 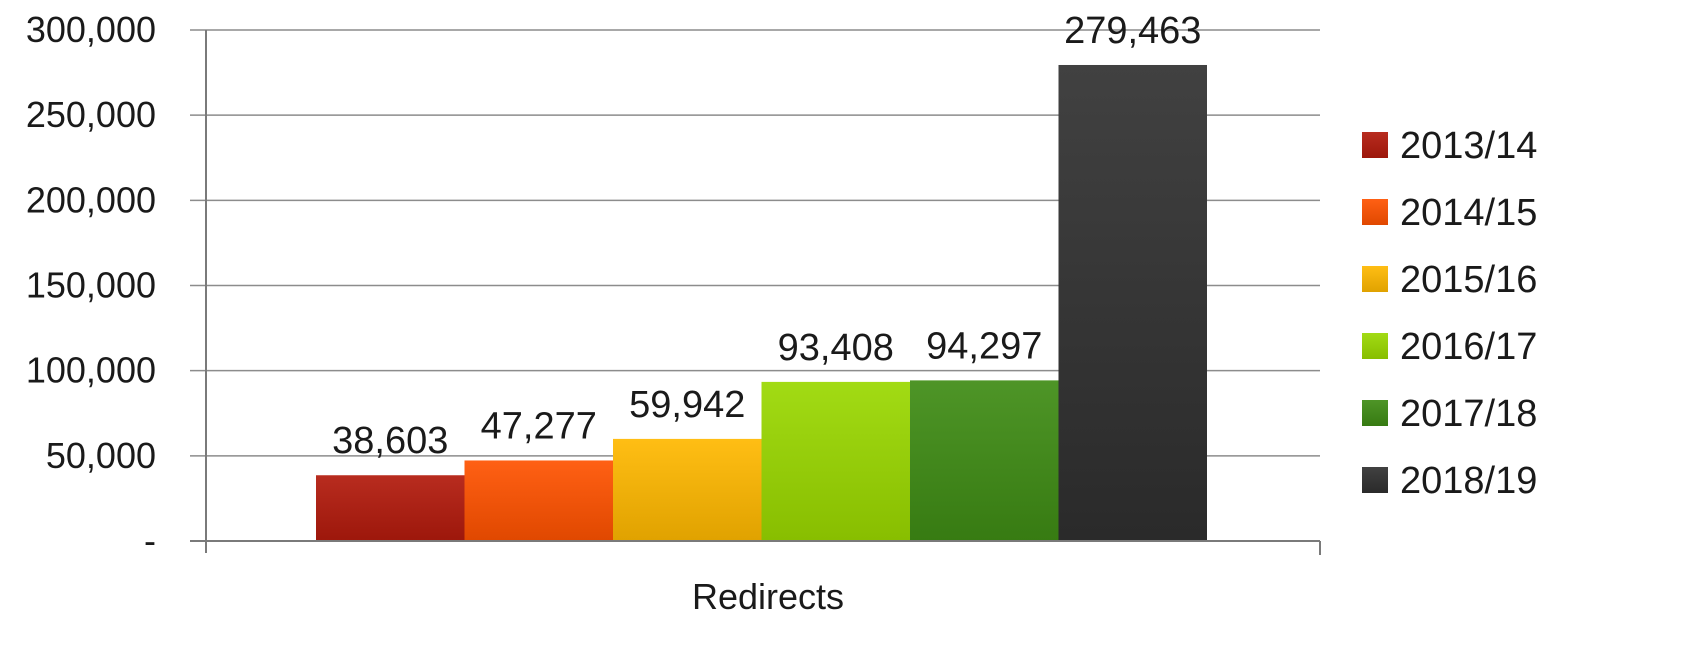 What do you see at coordinates (1468, 347) in the screenshot?
I see `legend-label: 2016/17` at bounding box center [1468, 347].